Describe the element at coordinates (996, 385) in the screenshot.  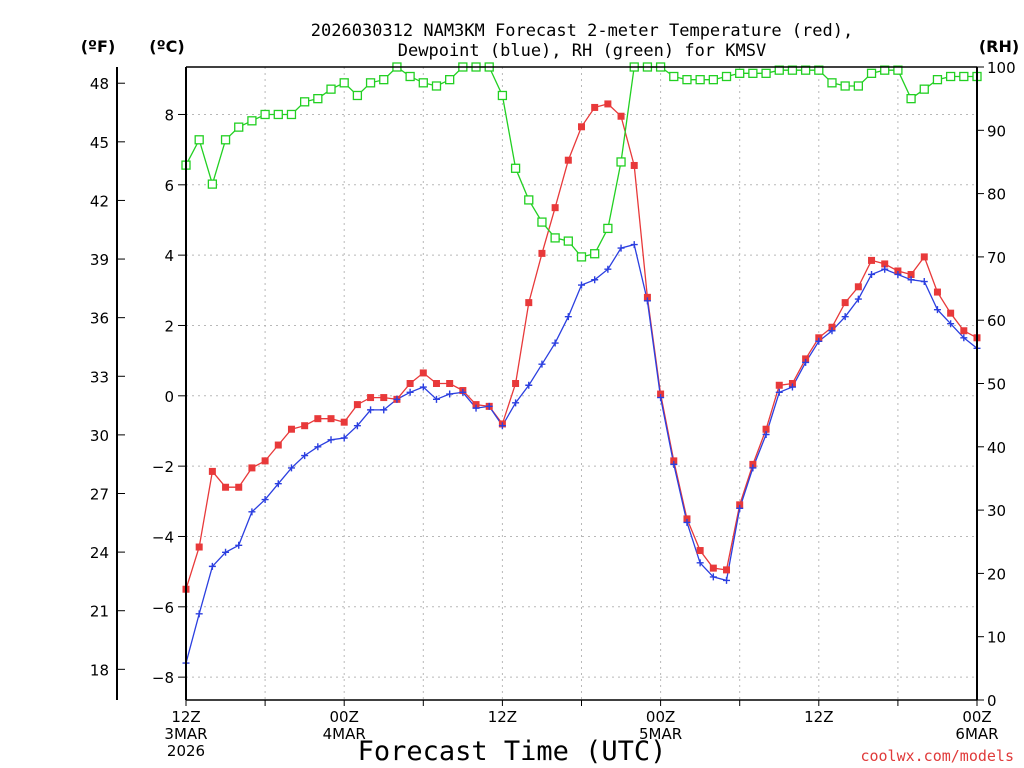
I see `rh-tick-label: 50` at that location.